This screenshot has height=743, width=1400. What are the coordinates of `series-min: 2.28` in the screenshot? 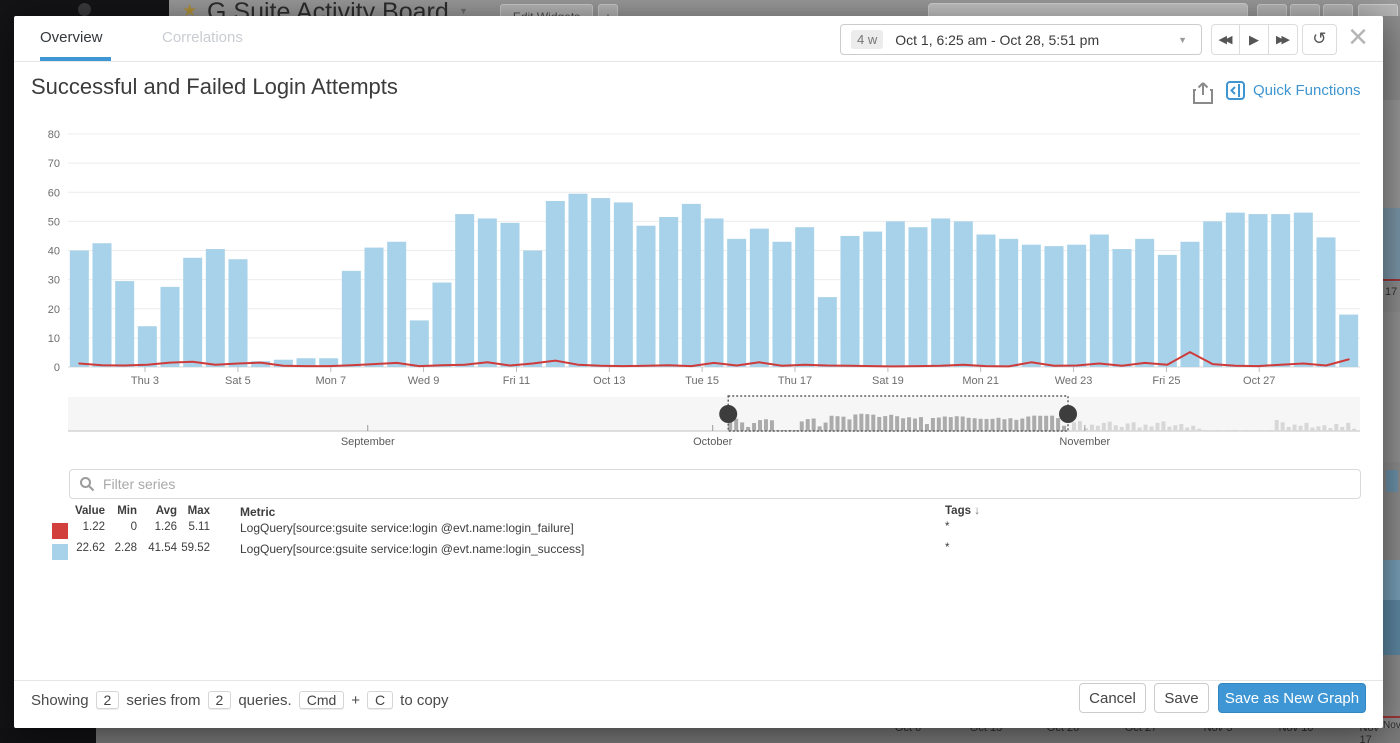 It's located at (125, 548).